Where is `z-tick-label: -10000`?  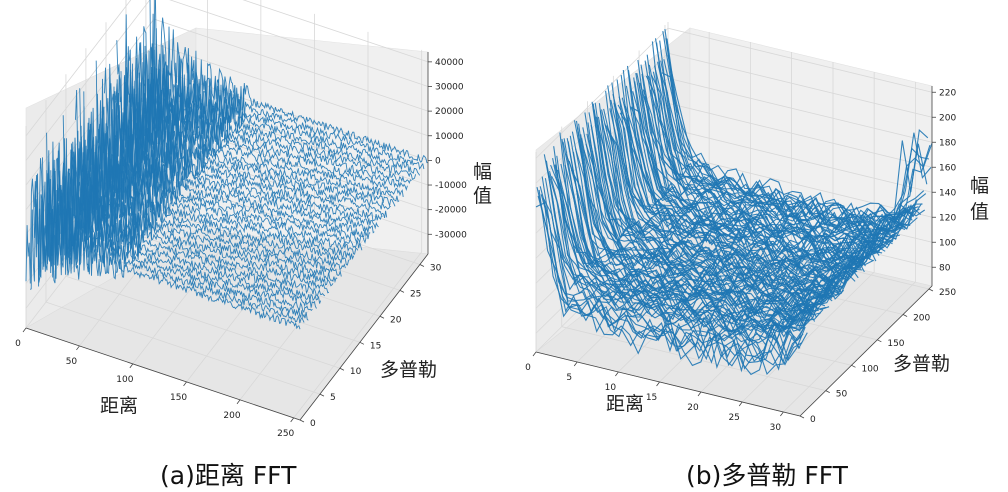 z-tick-label: -10000 is located at coordinates (451, 186).